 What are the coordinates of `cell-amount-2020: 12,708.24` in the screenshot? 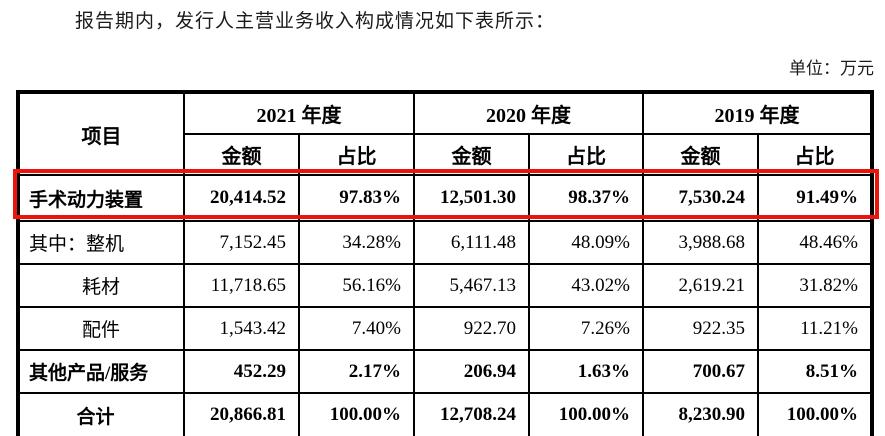 It's located at (471, 414).